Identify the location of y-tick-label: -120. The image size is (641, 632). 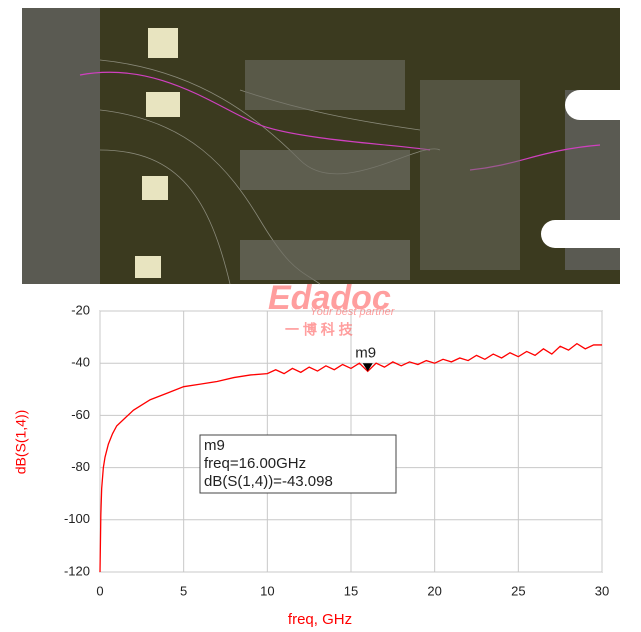
(77, 570).